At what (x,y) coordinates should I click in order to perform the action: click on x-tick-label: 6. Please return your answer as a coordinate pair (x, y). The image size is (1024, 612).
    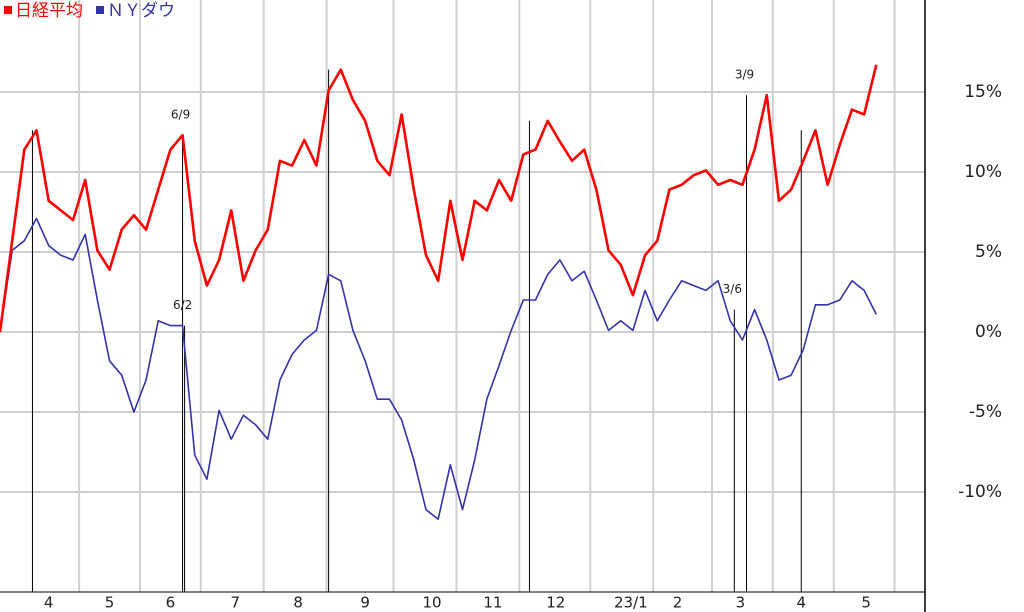
    Looking at the image, I should click on (171, 603).